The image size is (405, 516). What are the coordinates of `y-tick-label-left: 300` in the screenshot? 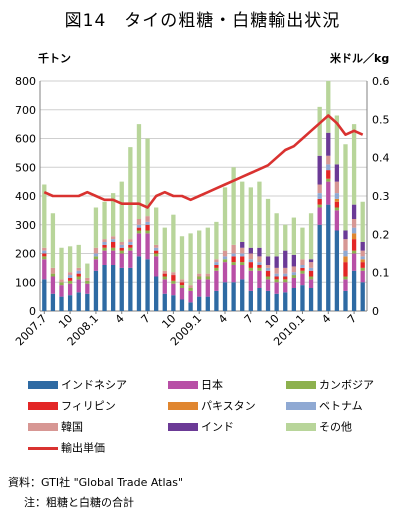 It's located at (25, 225).